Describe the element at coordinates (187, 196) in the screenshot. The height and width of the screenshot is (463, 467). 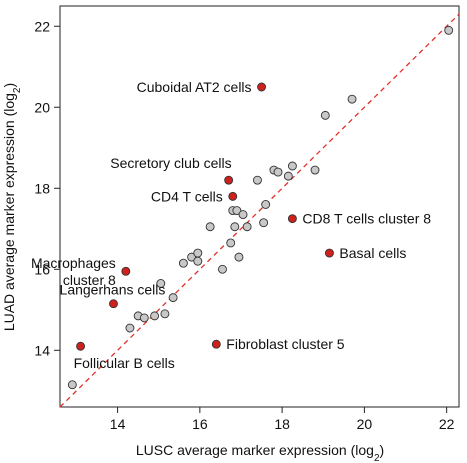
I see `point-label: CD4 T cells` at that location.